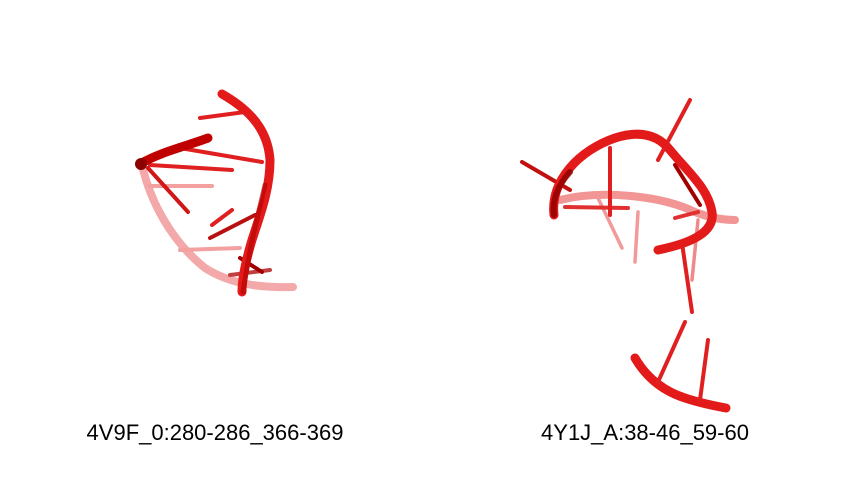 The height and width of the screenshot is (480, 860). What do you see at coordinates (215, 432) in the screenshot?
I see `structure-label-left: 4V9F_0:280-286_366-369` at bounding box center [215, 432].